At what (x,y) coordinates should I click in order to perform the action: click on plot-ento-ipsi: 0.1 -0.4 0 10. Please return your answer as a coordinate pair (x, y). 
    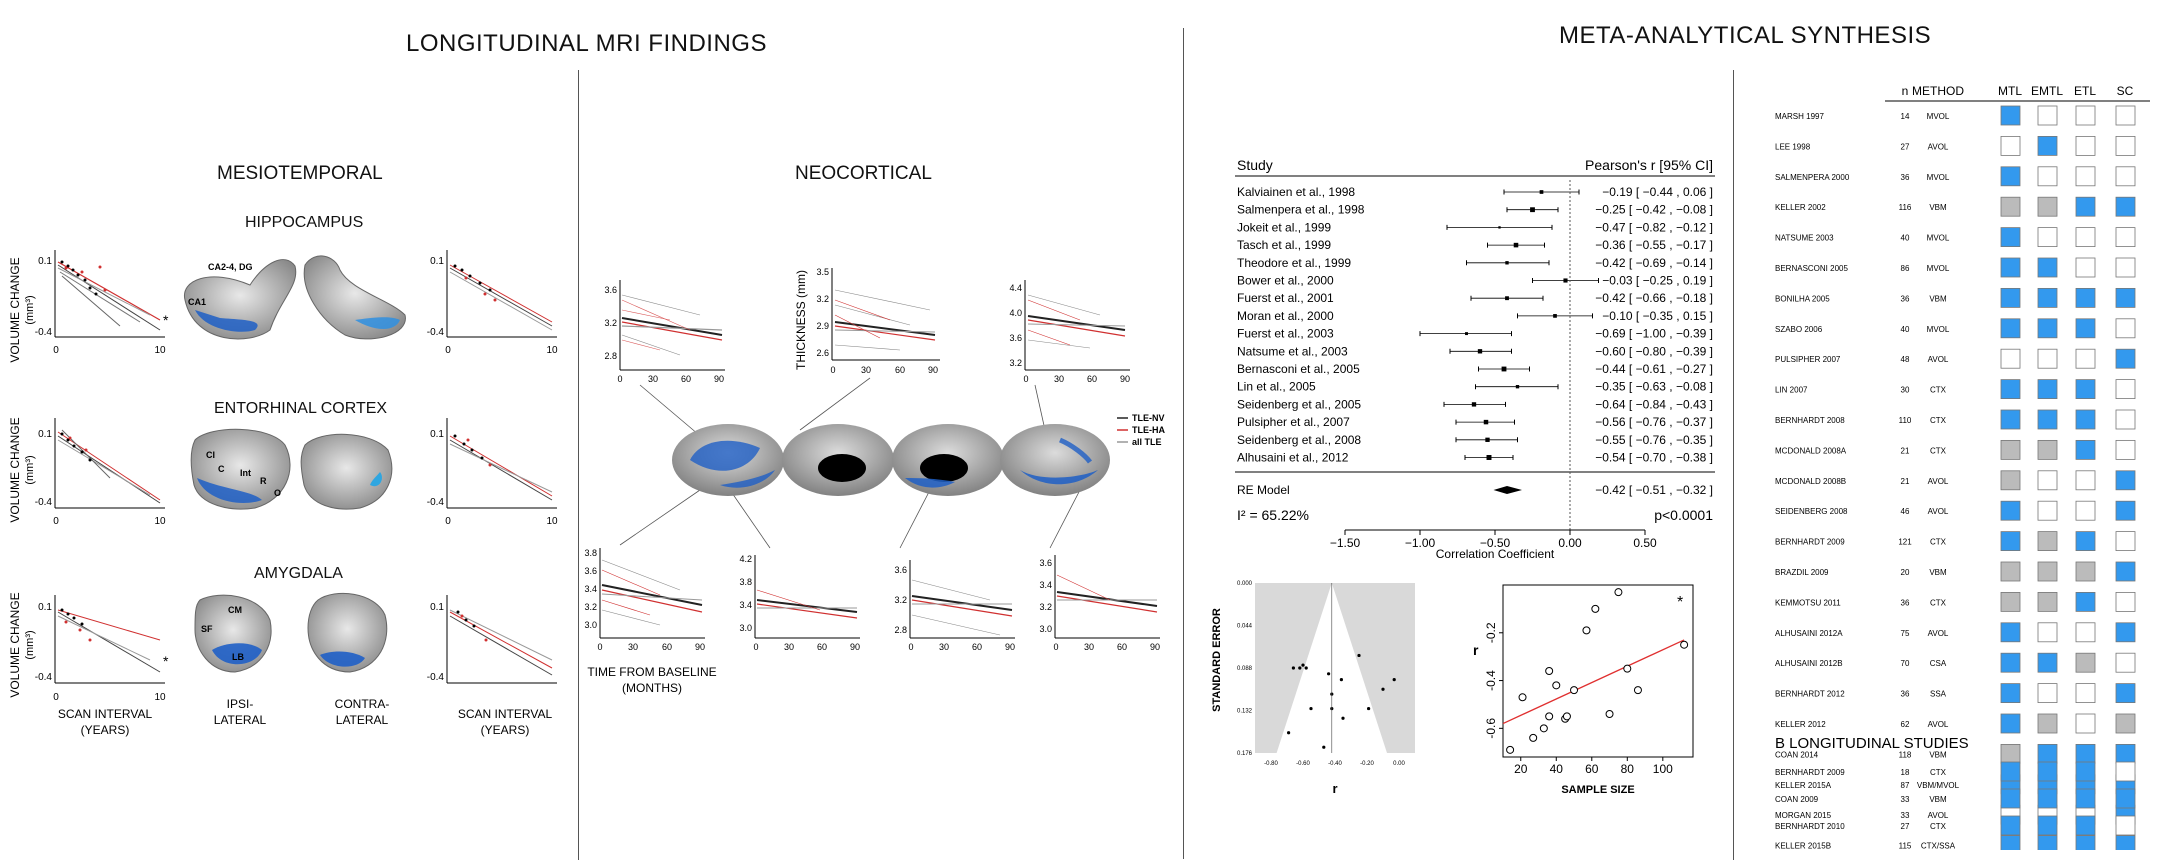
    Looking at the image, I should click on (100, 472).